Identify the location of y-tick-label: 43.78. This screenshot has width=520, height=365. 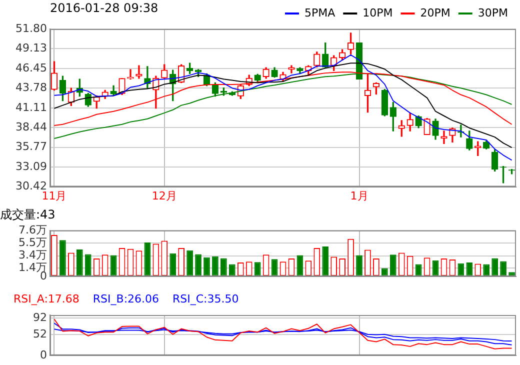
(31, 87).